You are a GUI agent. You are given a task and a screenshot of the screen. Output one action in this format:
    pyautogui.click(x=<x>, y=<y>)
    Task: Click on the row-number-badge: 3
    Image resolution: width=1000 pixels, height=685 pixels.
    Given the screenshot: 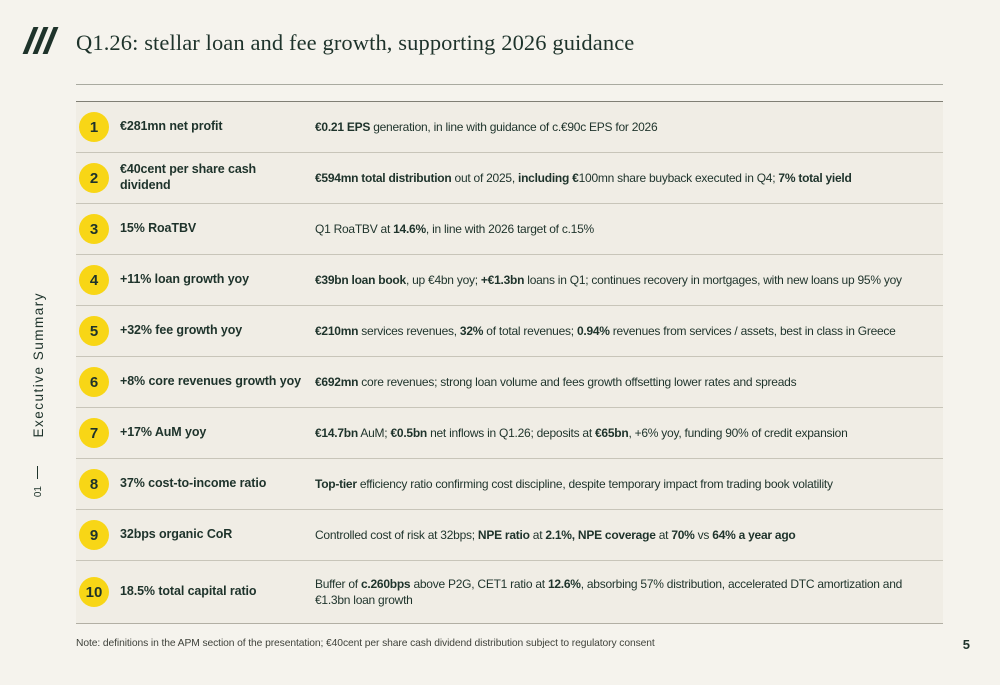 What is the action you would take?
    pyautogui.click(x=94, y=229)
    